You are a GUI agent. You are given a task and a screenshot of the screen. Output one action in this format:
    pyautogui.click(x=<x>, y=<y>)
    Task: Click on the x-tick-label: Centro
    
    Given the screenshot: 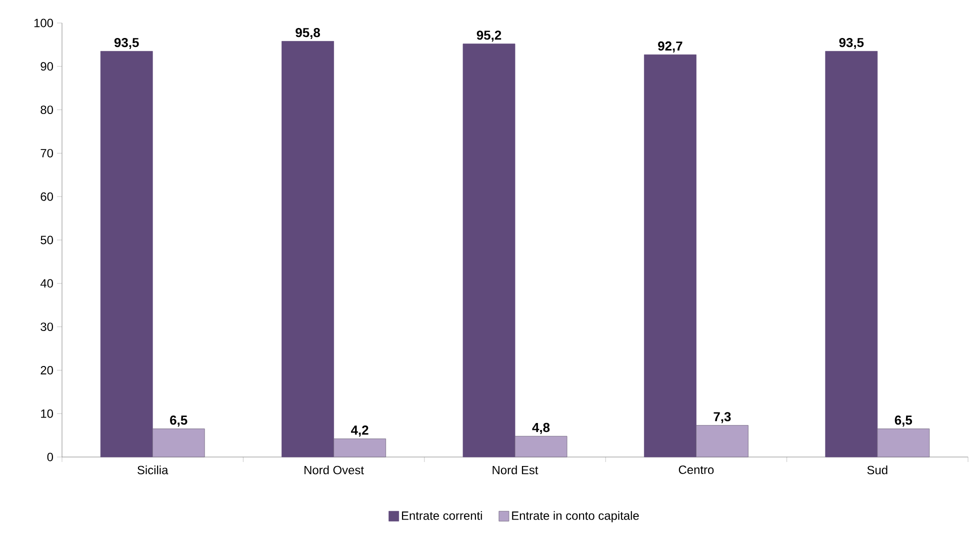 What is the action you would take?
    pyautogui.click(x=696, y=470)
    